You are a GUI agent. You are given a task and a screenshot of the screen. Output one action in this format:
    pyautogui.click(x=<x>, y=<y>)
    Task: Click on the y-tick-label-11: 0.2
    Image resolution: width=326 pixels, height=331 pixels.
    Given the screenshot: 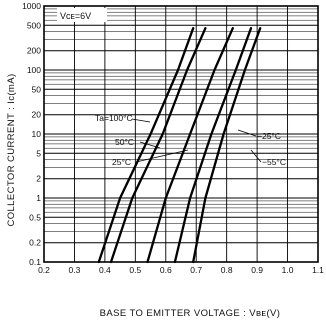 What is the action you would take?
    pyautogui.click(x=35, y=243)
    